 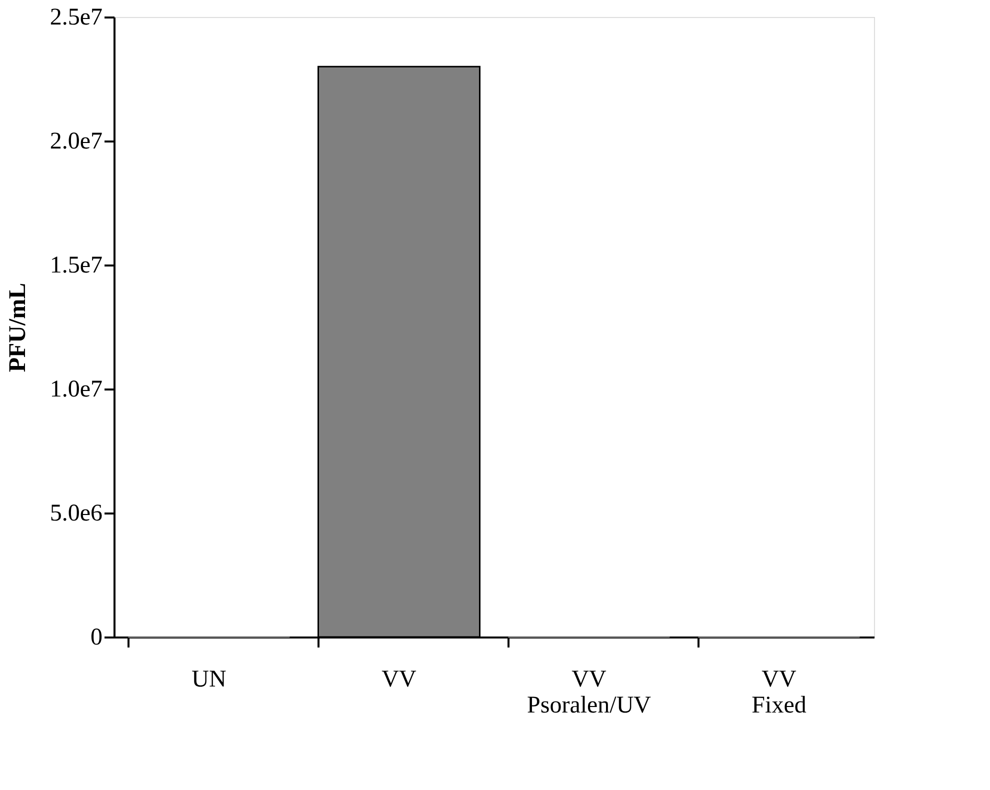 What do you see at coordinates (399, 679) in the screenshot?
I see `x-tick-label: VV` at bounding box center [399, 679].